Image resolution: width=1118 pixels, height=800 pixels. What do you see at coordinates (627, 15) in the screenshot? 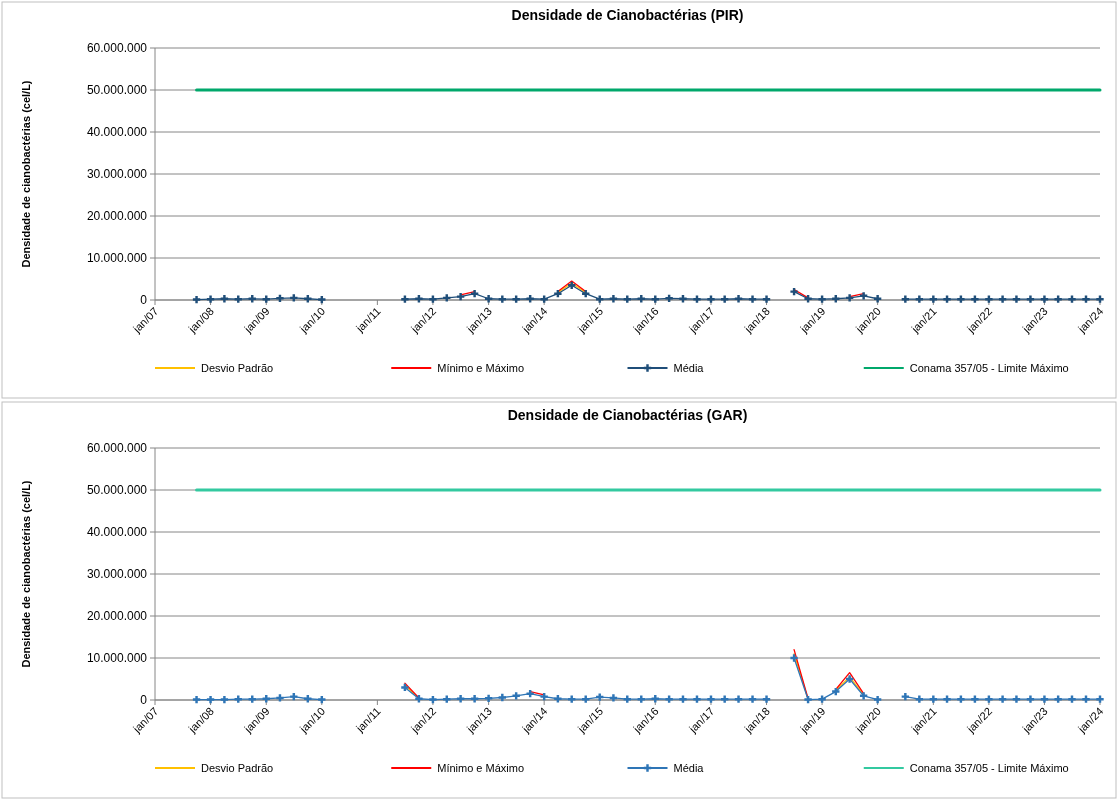
I see `chart-title: Densidade de Cianobactérias (PIR)` at bounding box center [627, 15].